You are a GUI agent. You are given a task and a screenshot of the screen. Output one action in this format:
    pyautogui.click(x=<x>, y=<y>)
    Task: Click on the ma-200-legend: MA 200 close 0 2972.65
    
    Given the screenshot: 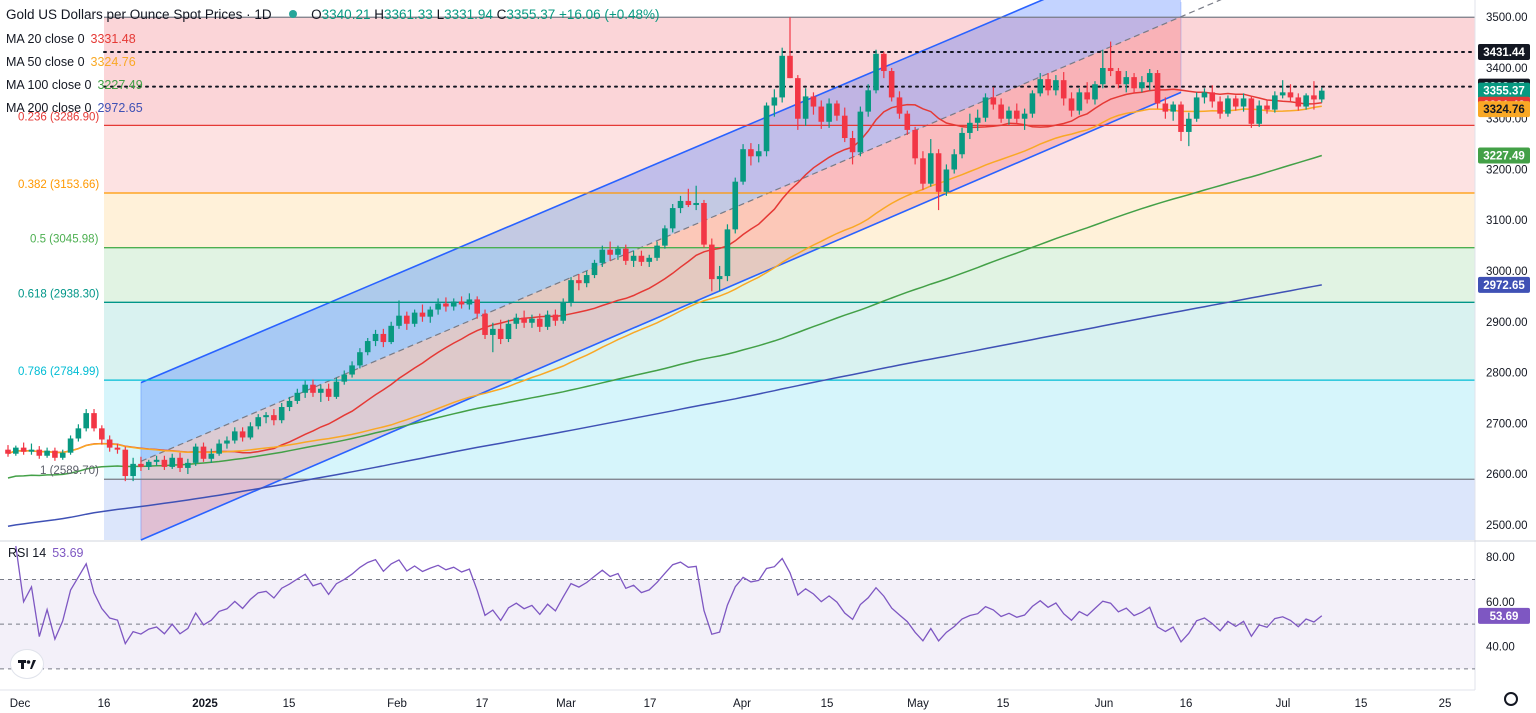 What is the action you would take?
    pyautogui.click(x=74, y=111)
    